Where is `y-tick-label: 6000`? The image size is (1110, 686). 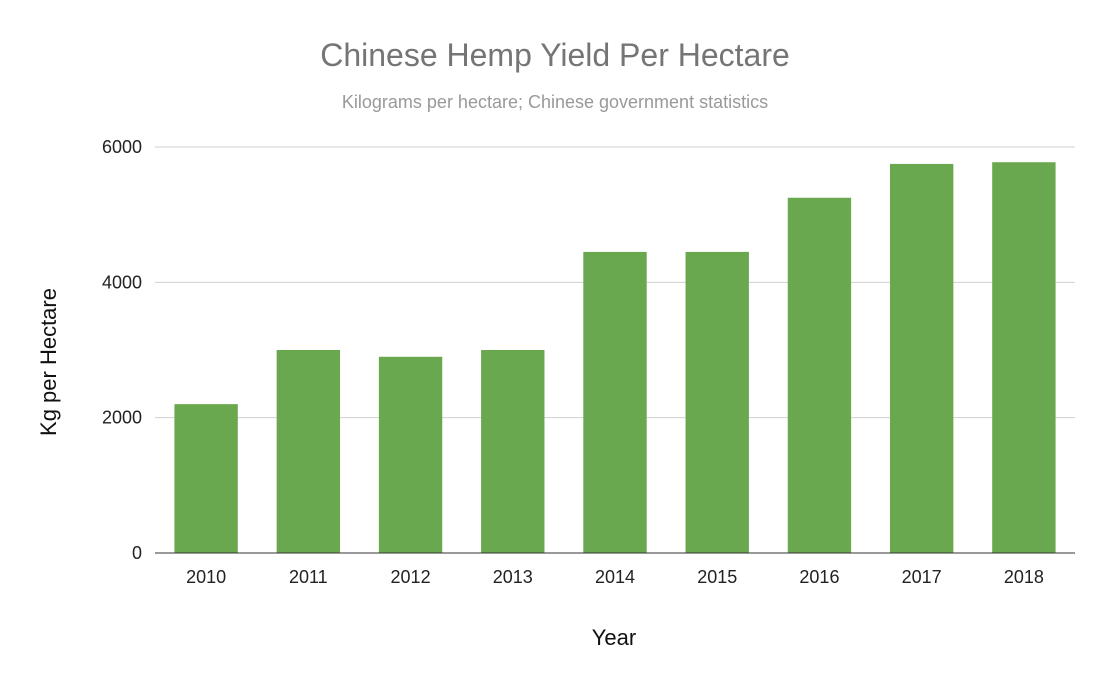 y-tick-label: 6000 is located at coordinates (122, 147).